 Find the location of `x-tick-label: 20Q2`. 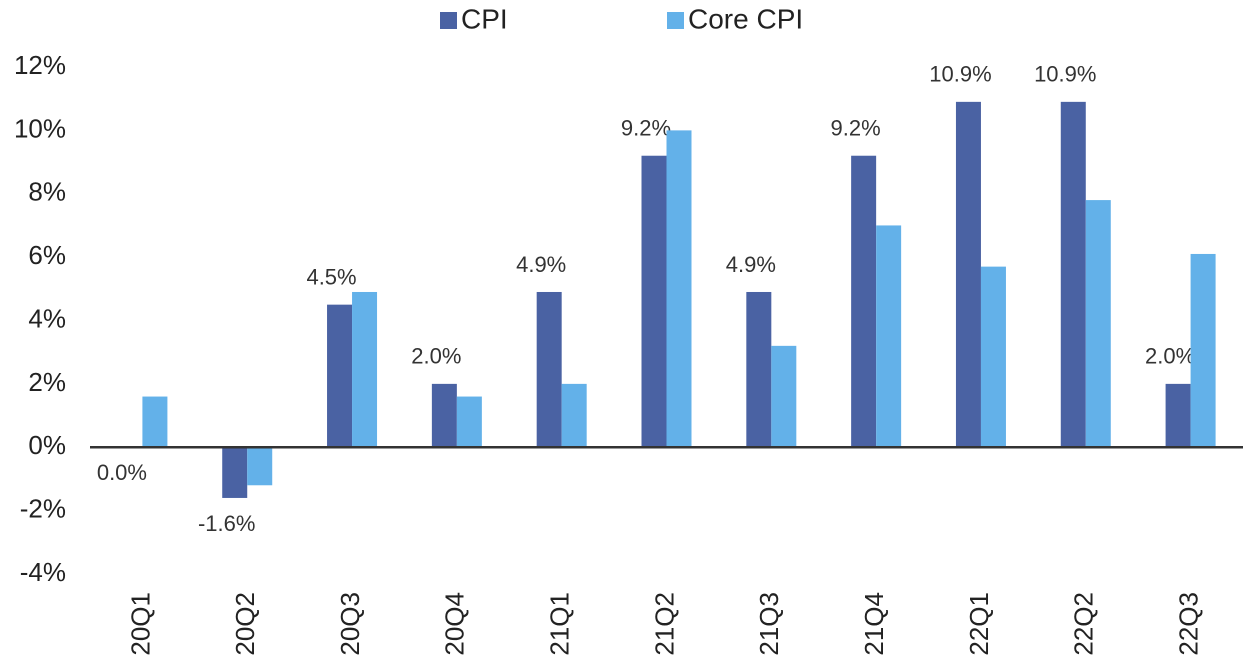

x-tick-label: 20Q2 is located at coordinates (245, 624).